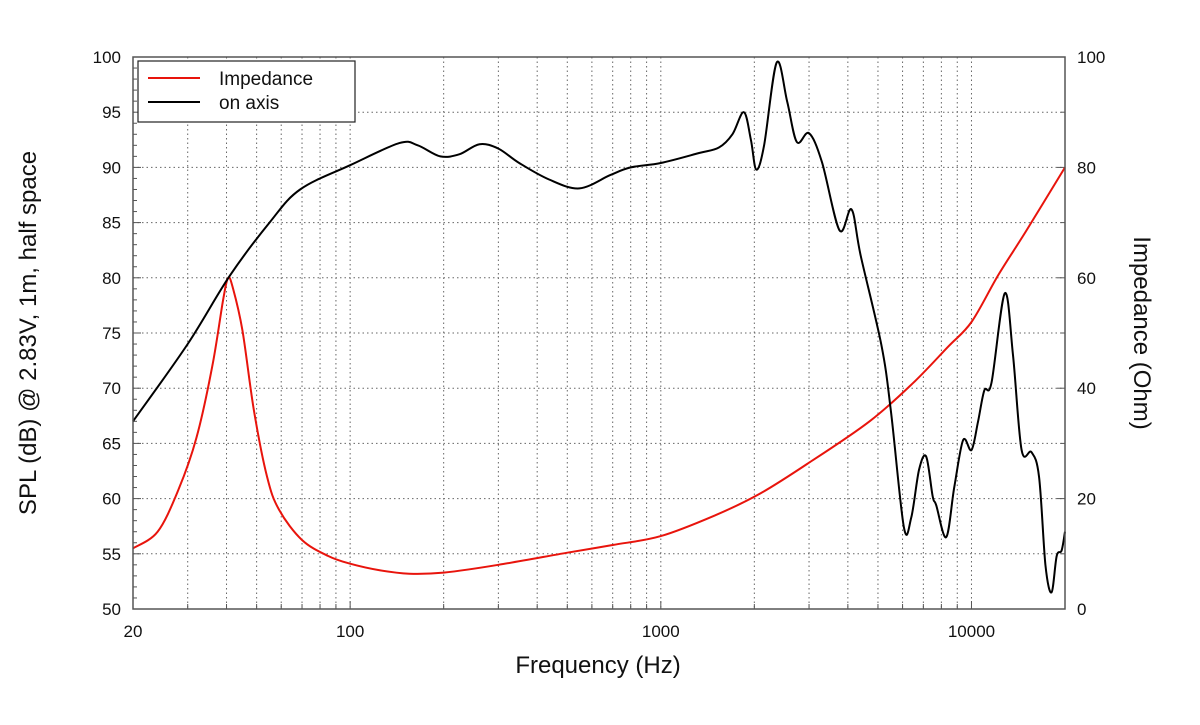 The width and height of the screenshot is (1200, 725). Describe the element at coordinates (1081, 609) in the screenshot. I see `y2-tick-label: 0` at that location.